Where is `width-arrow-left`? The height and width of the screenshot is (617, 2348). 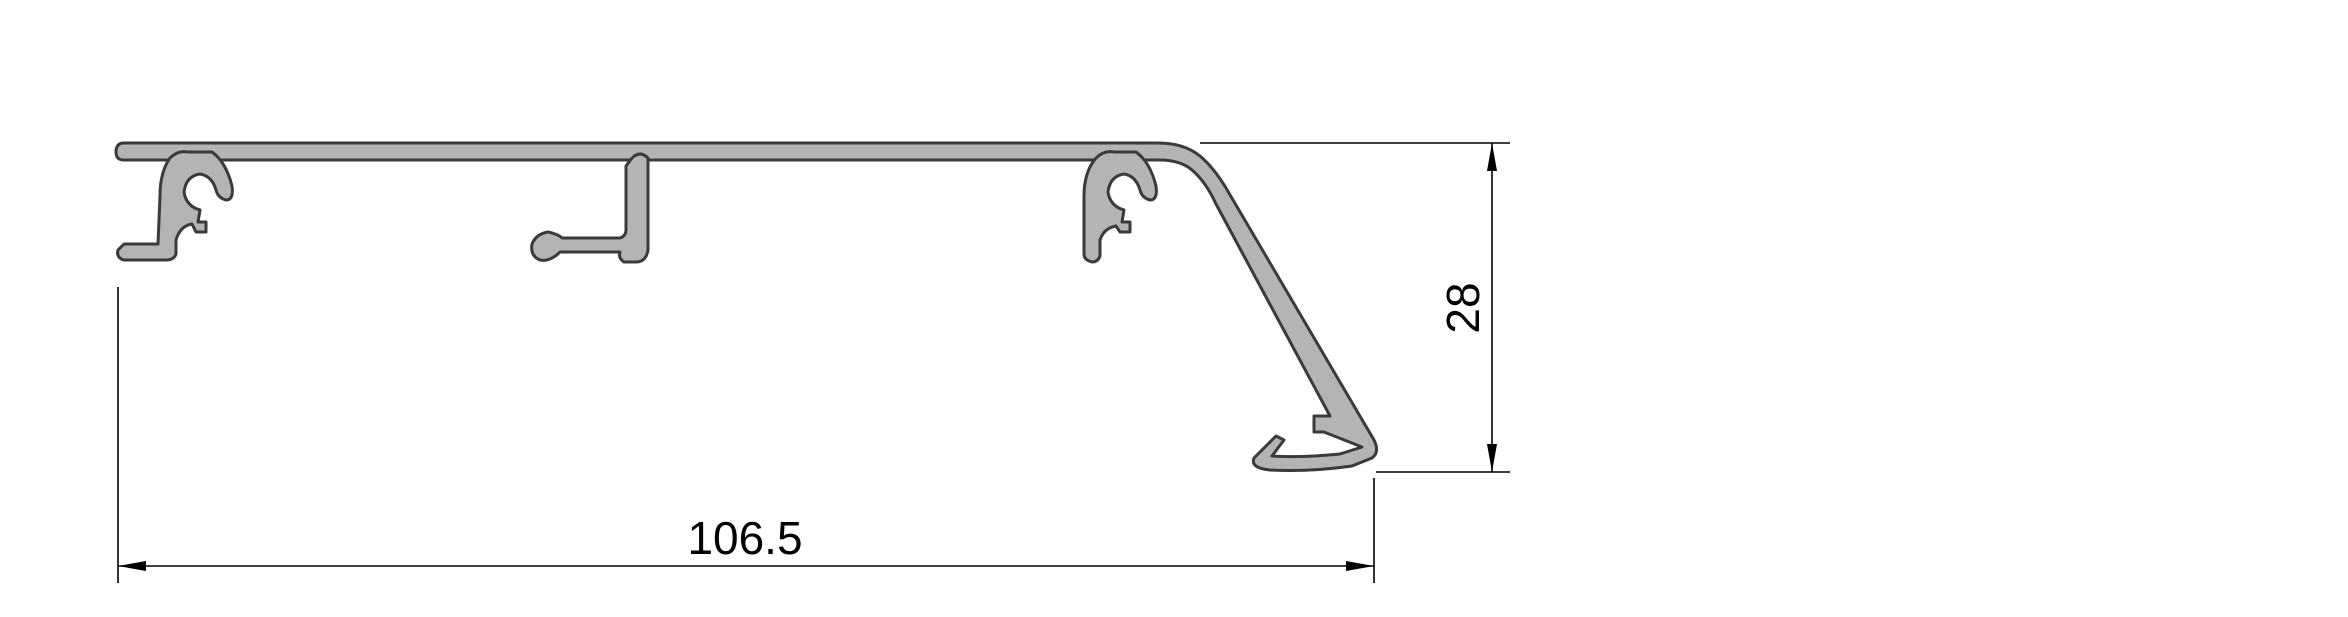 width-arrow-left is located at coordinates (132, 566).